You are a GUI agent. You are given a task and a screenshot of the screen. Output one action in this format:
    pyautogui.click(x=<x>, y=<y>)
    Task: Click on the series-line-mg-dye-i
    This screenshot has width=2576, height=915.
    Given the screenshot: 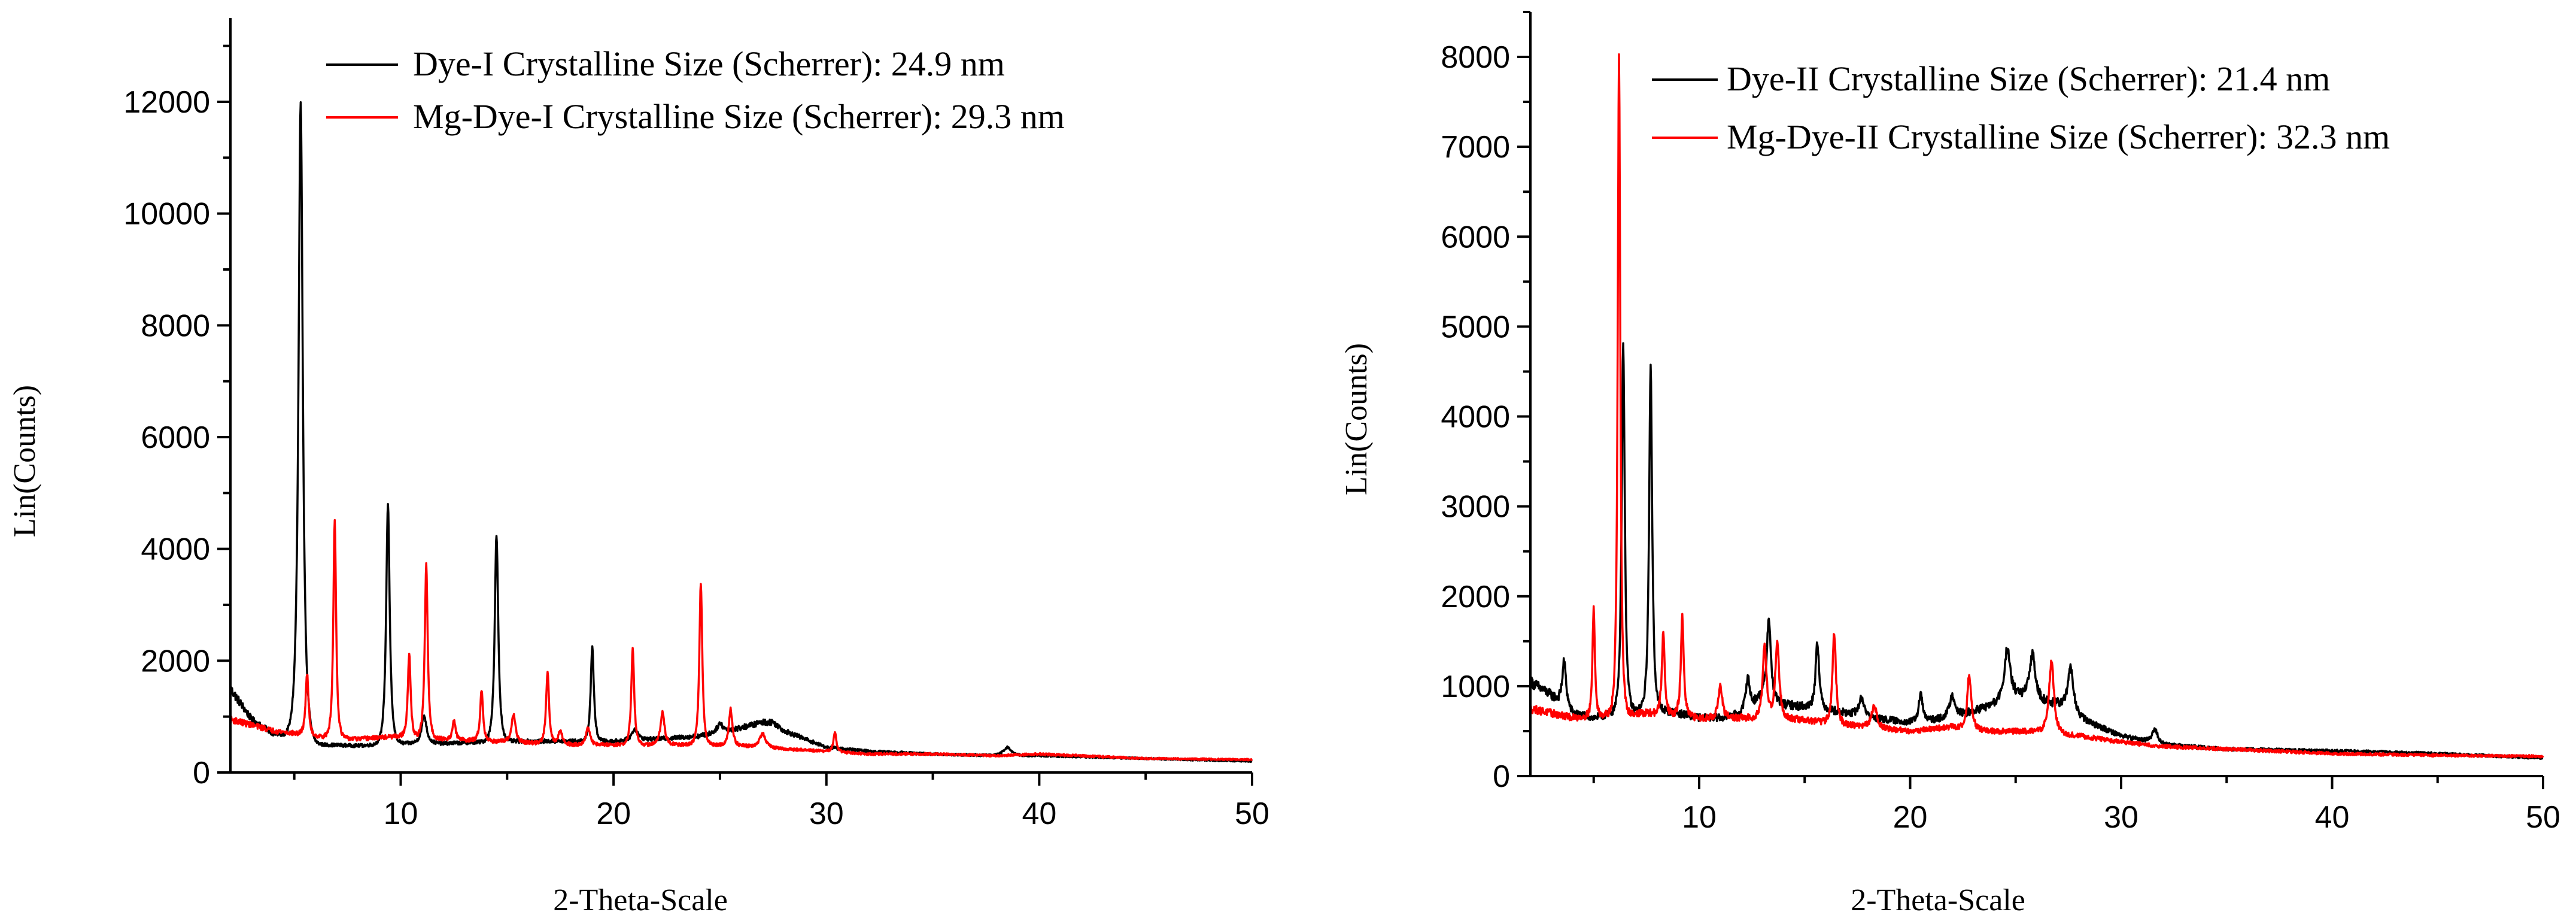 What is the action you would take?
    pyautogui.click(x=741, y=640)
    